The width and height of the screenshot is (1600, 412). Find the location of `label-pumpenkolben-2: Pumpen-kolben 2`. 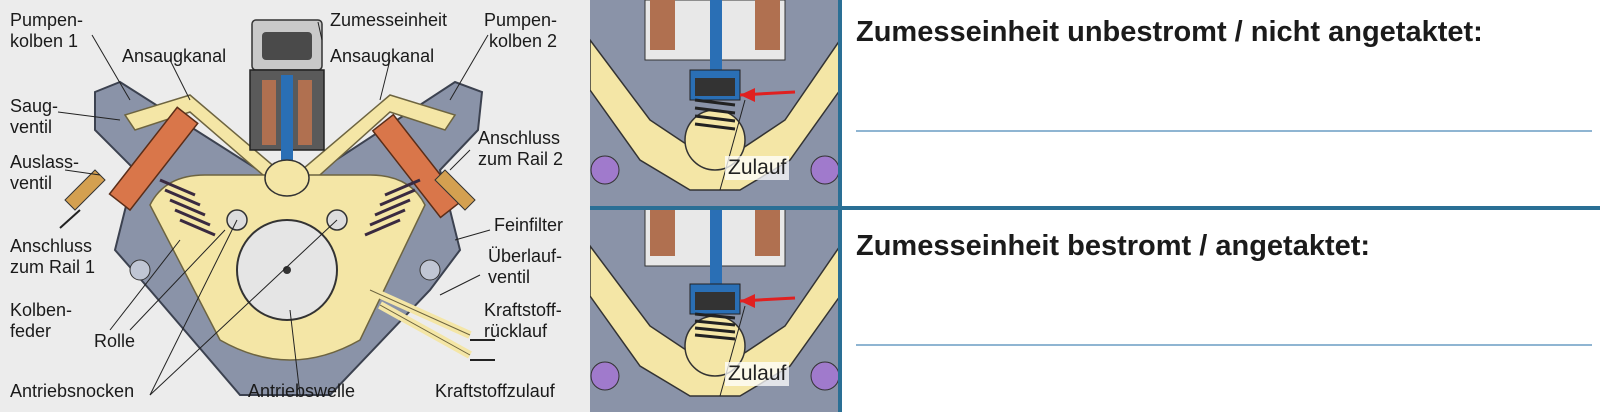

label-pumpenkolben-2: Pumpen-kolben 2 is located at coordinates (521, 30).